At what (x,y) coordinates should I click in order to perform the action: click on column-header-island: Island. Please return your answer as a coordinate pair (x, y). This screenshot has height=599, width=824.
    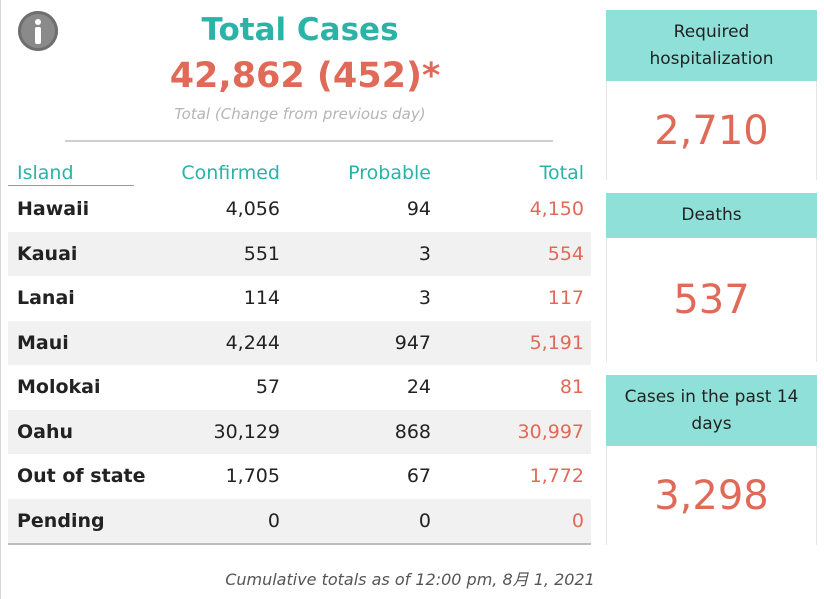
    Looking at the image, I should click on (45, 173).